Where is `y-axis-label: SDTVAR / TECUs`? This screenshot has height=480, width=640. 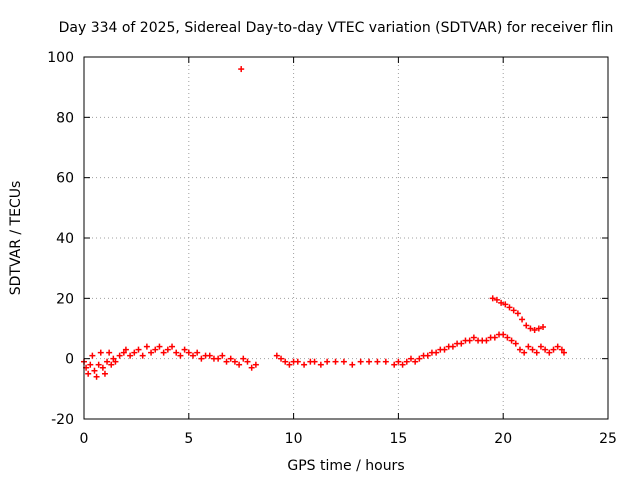 y-axis-label: SDTVAR / TECUs is located at coordinates (16, 238).